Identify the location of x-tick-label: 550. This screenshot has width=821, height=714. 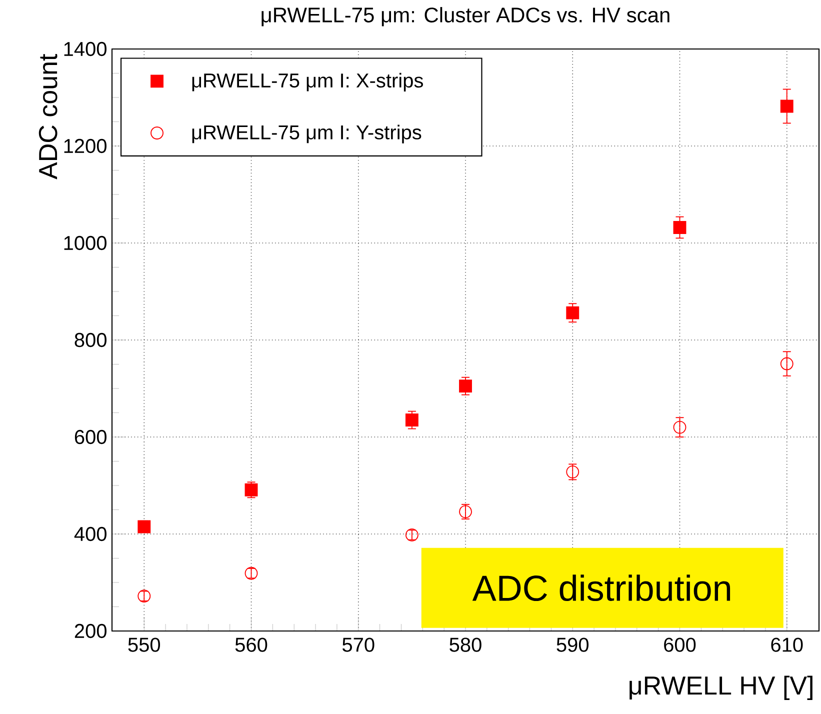
(144, 645).